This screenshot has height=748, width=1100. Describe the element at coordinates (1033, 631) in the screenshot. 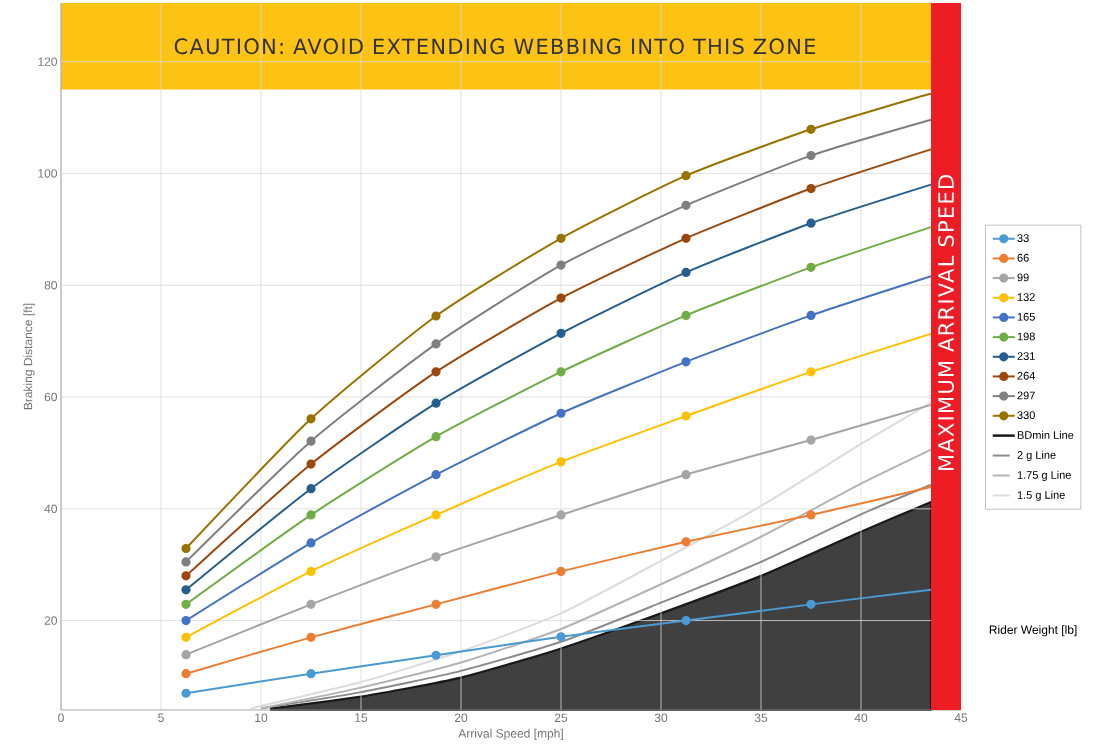

I see `legend-title: Rider Weight [lb]` at that location.